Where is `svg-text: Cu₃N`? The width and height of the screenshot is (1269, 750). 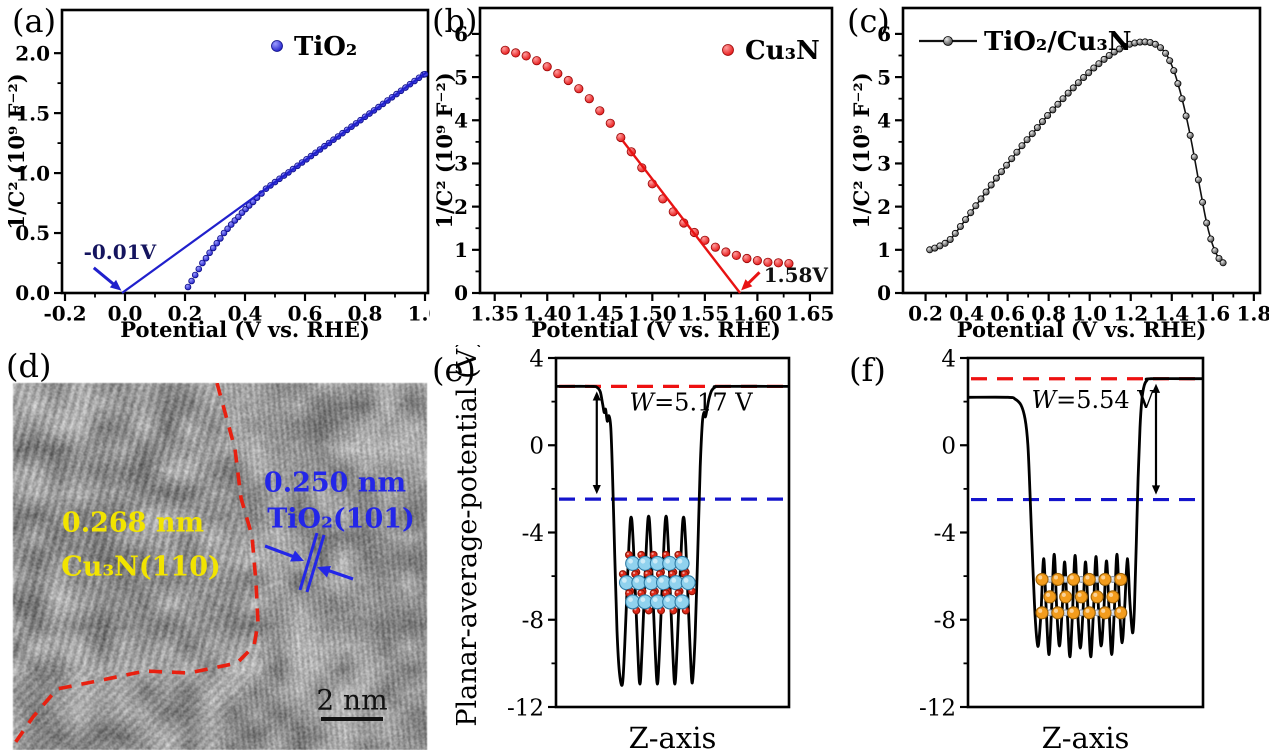
svg-text: Cu₃N is located at coordinates (782, 51).